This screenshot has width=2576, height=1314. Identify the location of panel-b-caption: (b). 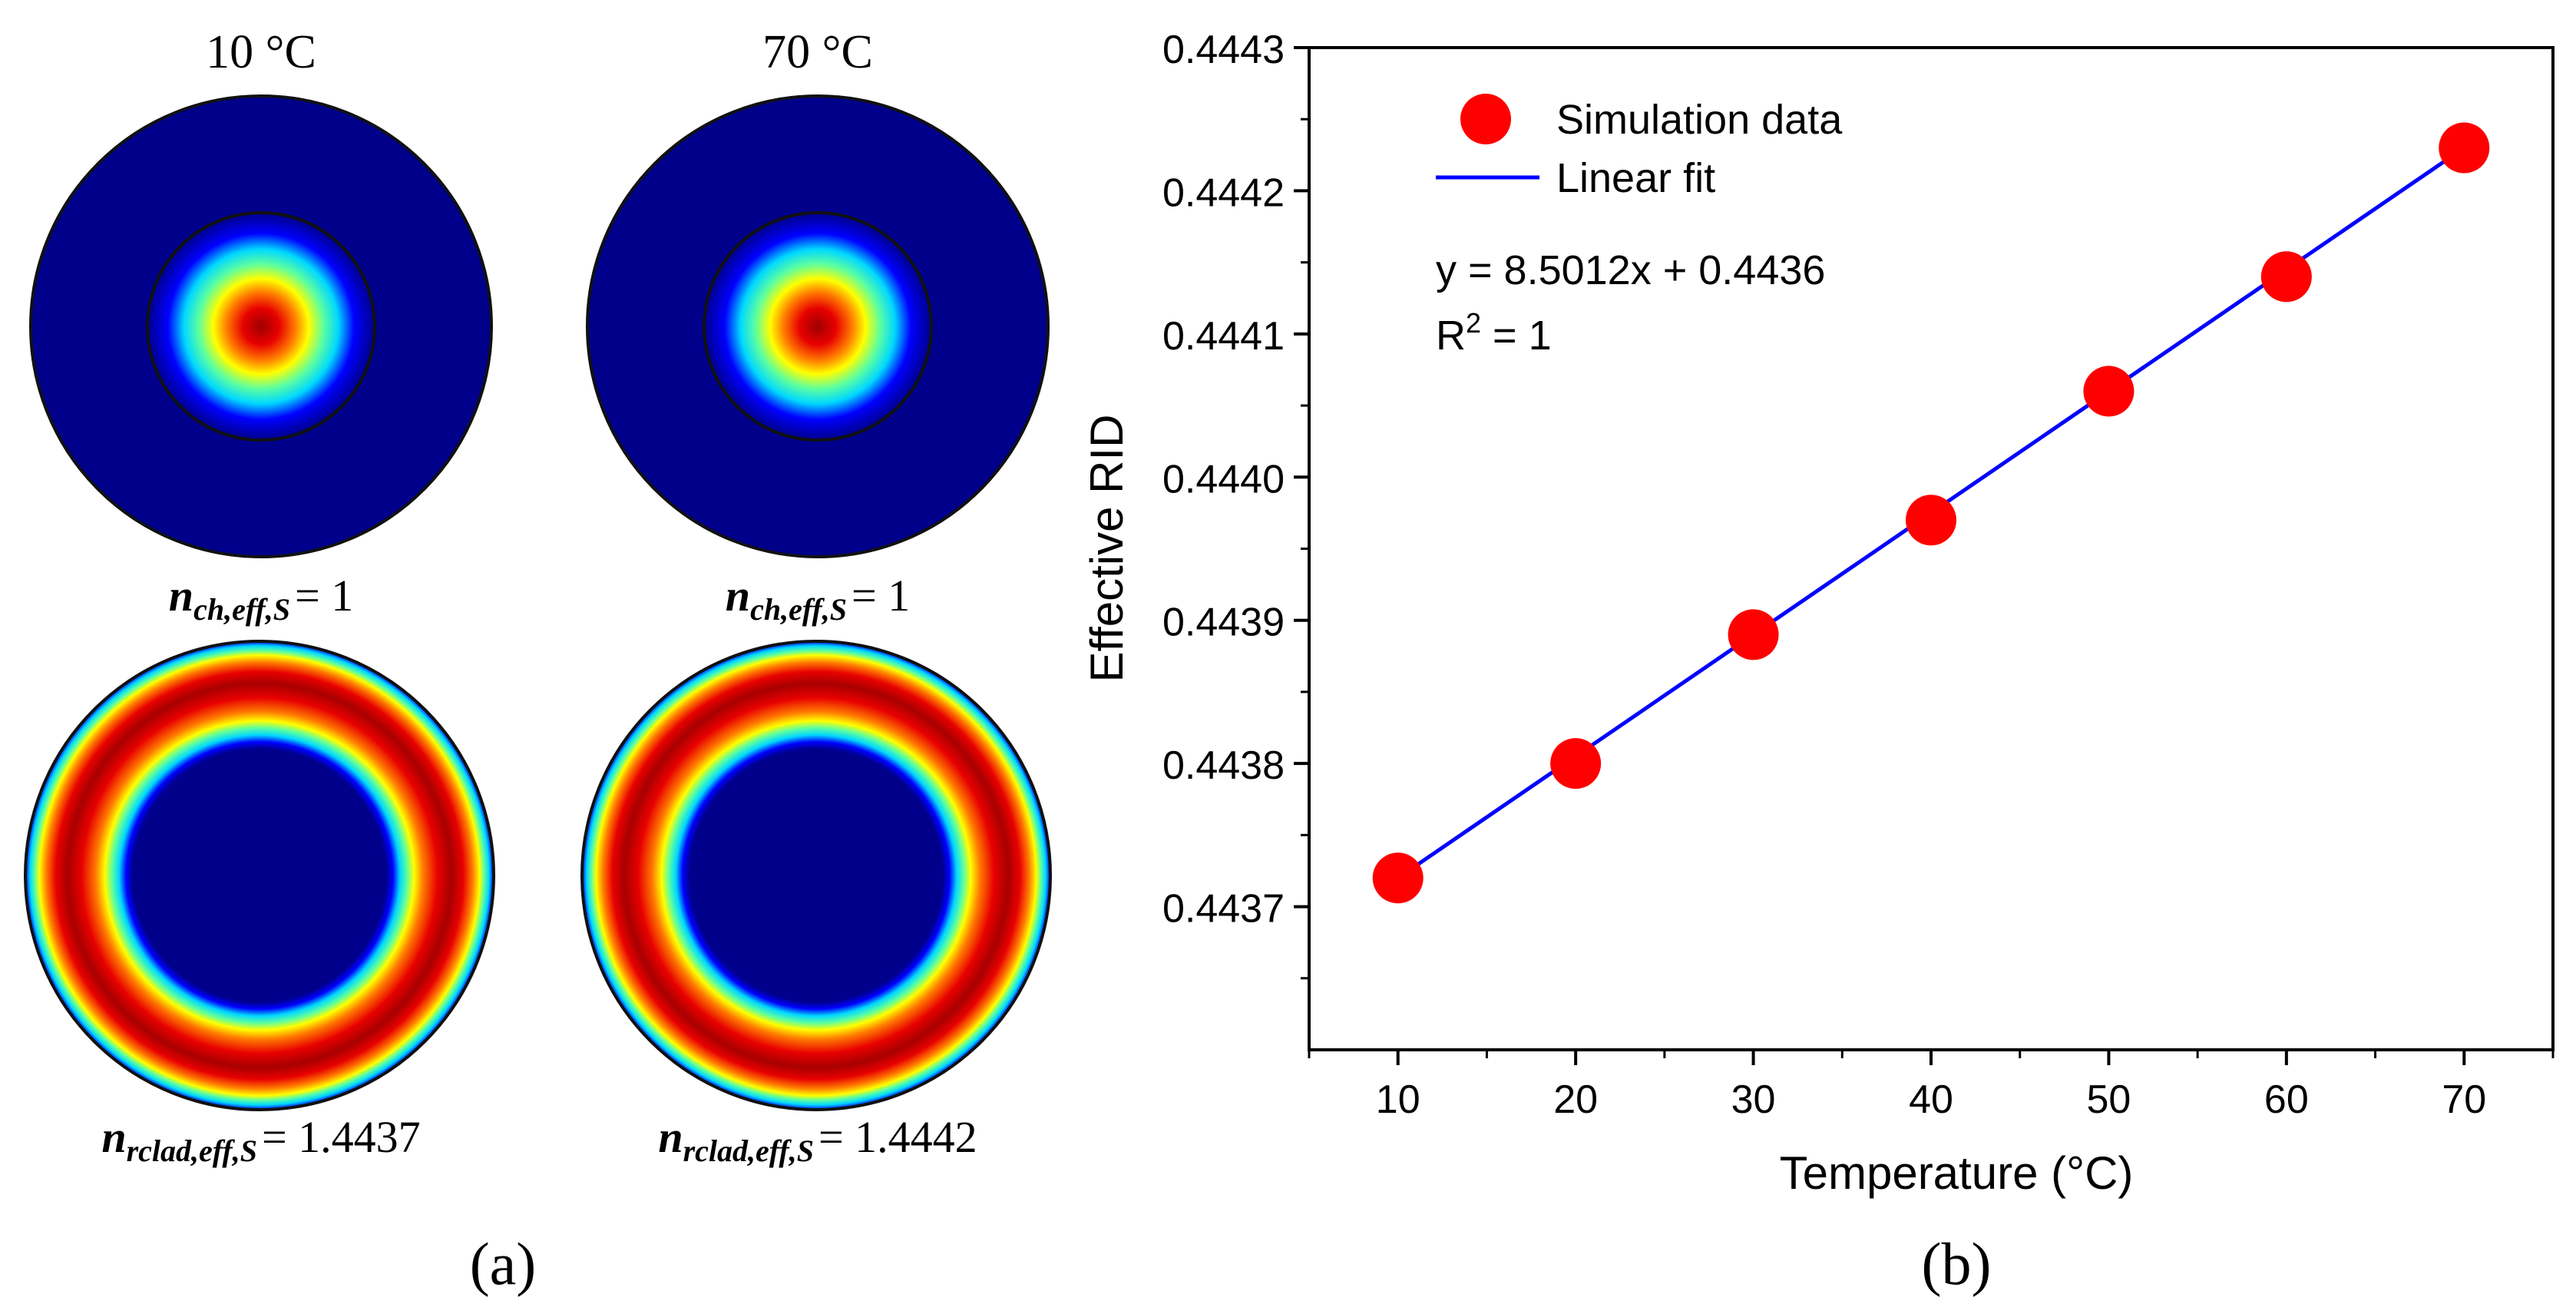
(1957, 1263).